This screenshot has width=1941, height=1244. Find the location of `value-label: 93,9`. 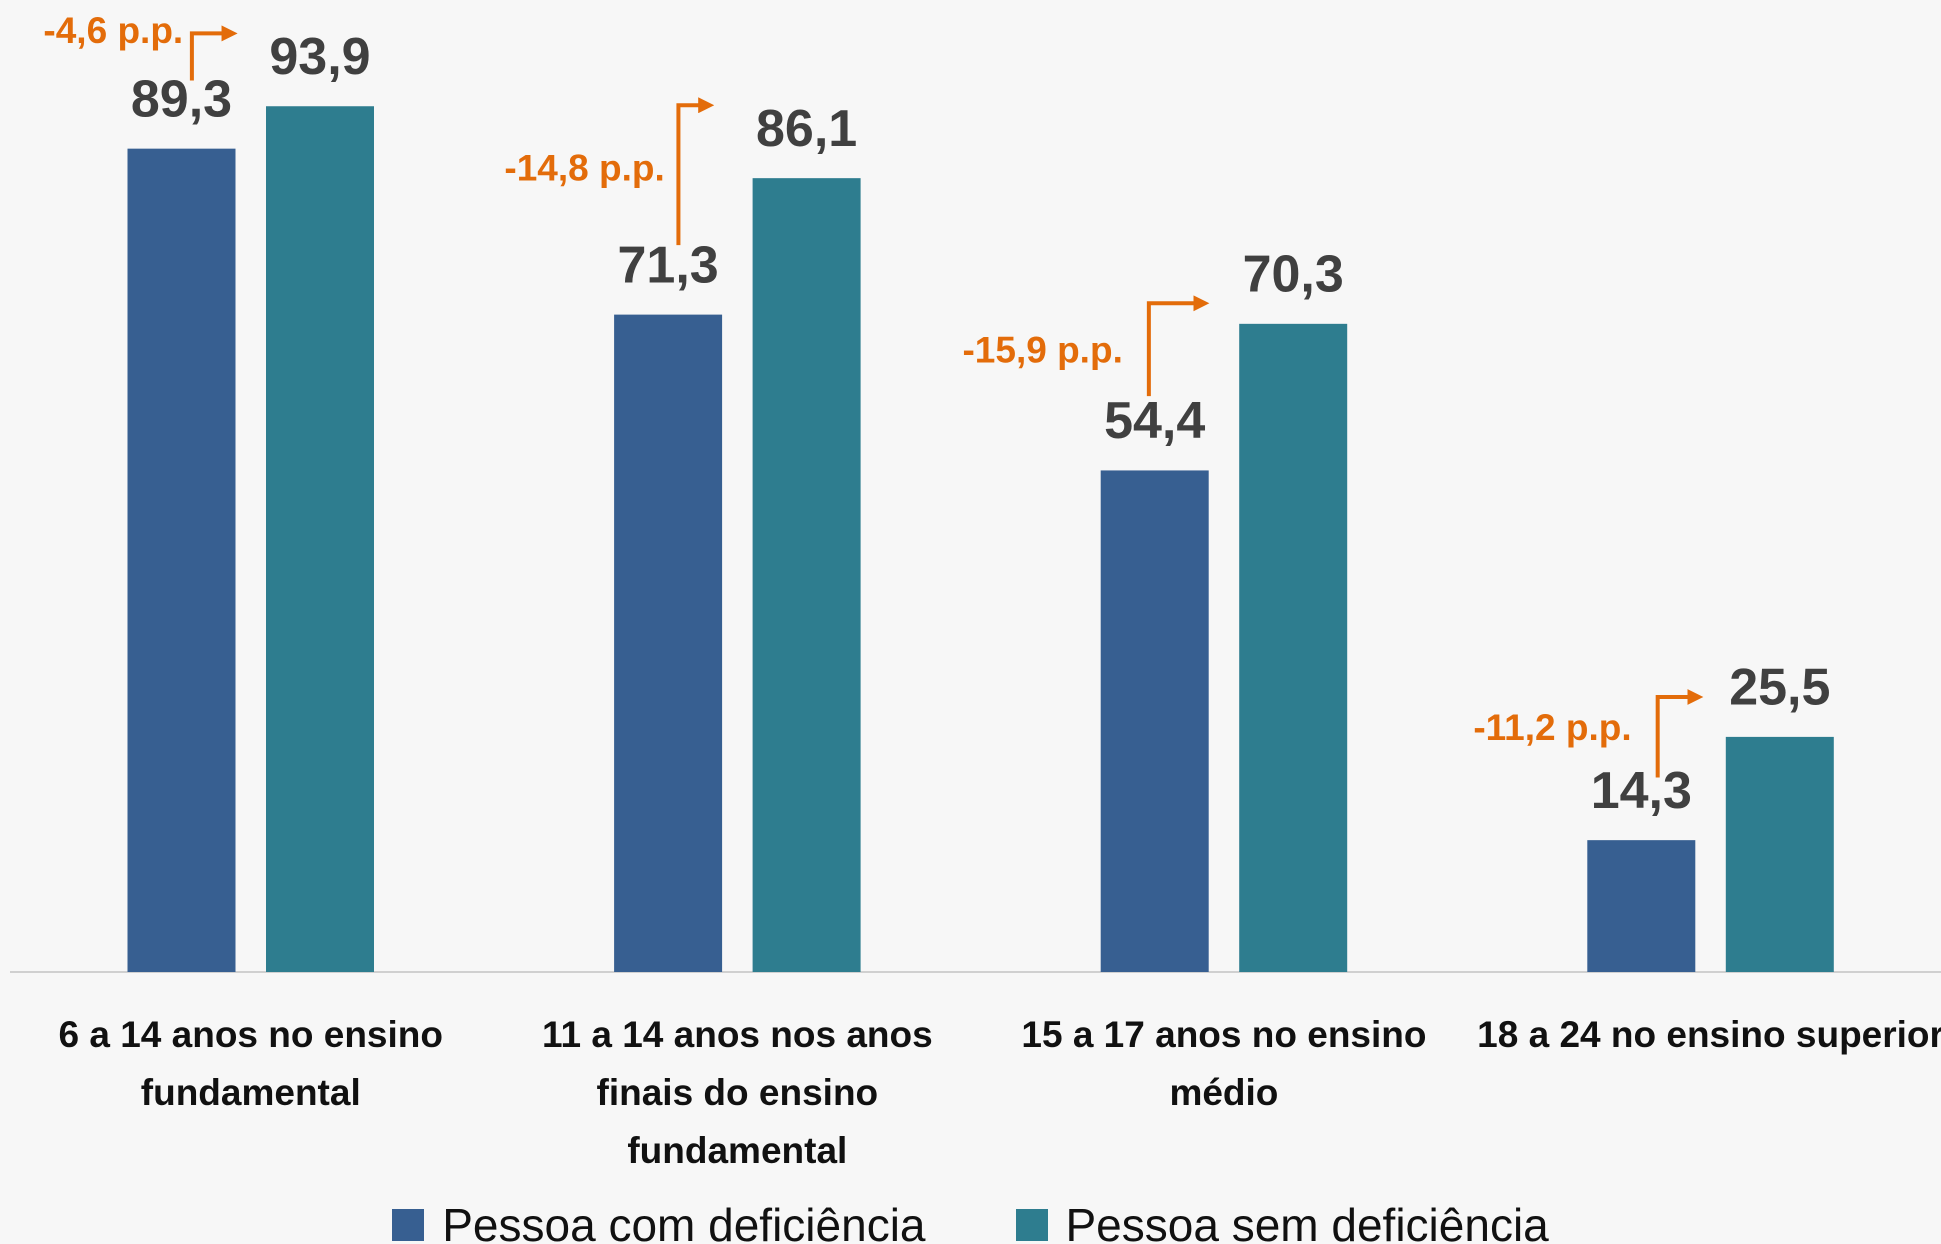

value-label: 93,9 is located at coordinates (319, 57).